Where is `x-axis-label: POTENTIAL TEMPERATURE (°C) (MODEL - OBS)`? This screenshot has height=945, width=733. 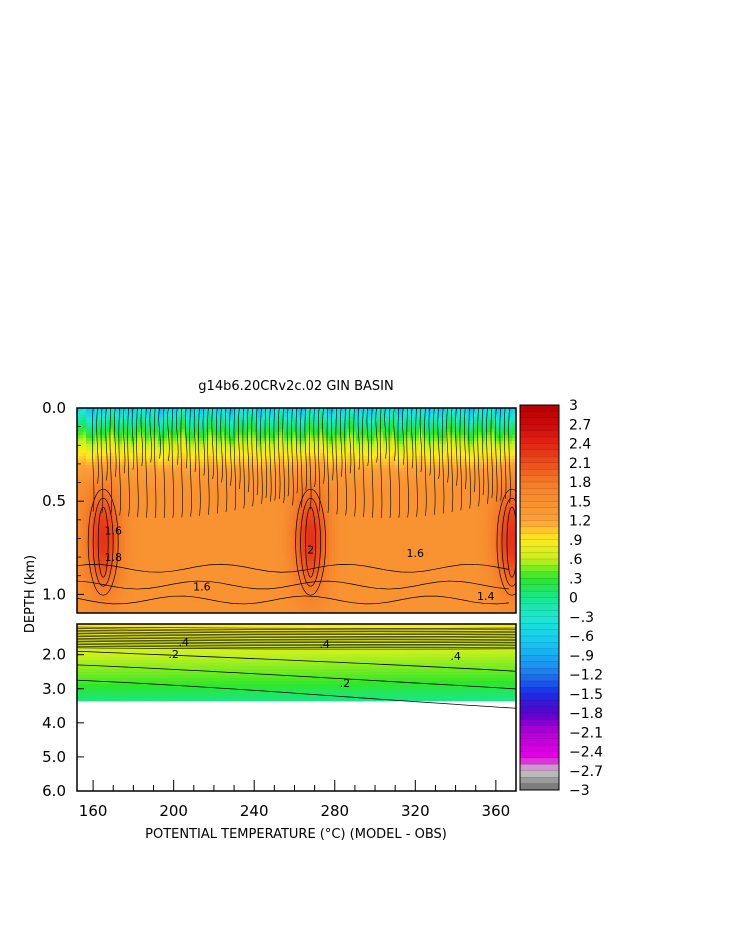
x-axis-label: POTENTIAL TEMPERATURE (°C) (MODEL - OBS) is located at coordinates (296, 834).